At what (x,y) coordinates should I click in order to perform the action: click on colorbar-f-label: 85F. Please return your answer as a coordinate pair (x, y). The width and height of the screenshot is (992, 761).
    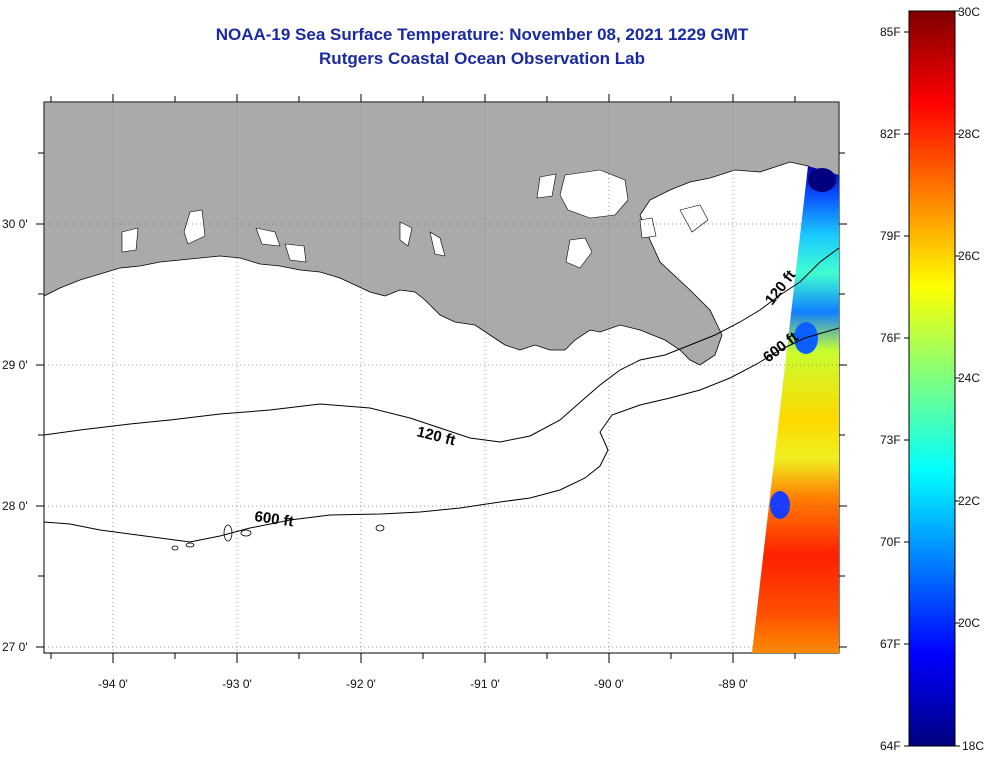
    Looking at the image, I should click on (890, 32).